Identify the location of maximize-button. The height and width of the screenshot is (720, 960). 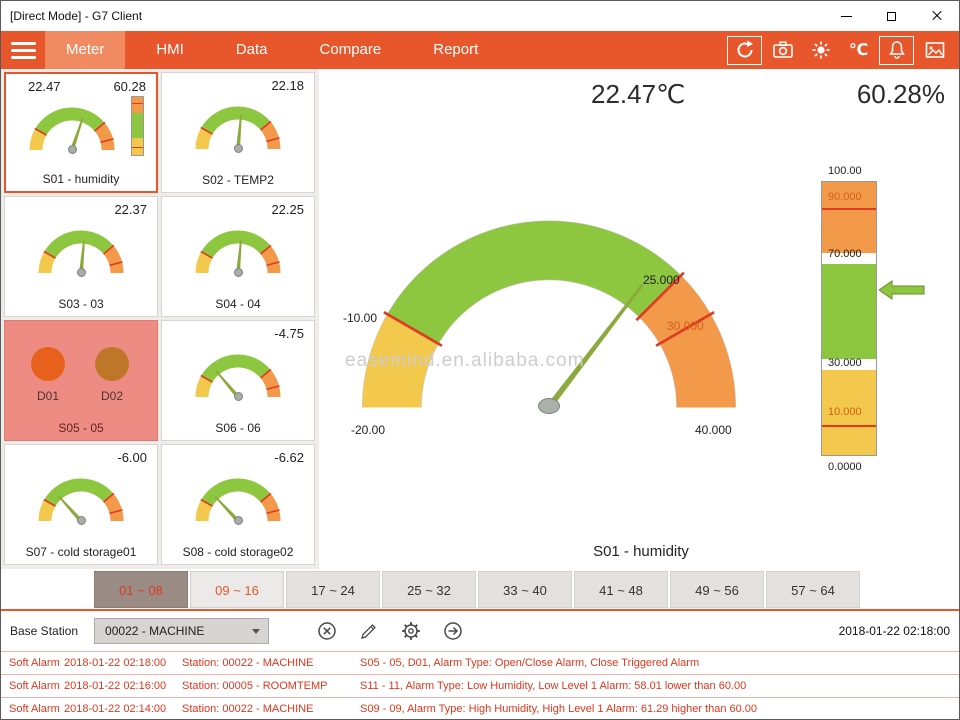
(891, 16).